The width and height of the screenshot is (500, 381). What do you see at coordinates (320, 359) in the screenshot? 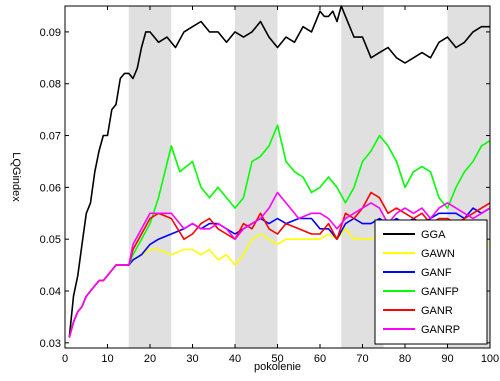
I see `x-tick-label: 60` at bounding box center [320, 359].